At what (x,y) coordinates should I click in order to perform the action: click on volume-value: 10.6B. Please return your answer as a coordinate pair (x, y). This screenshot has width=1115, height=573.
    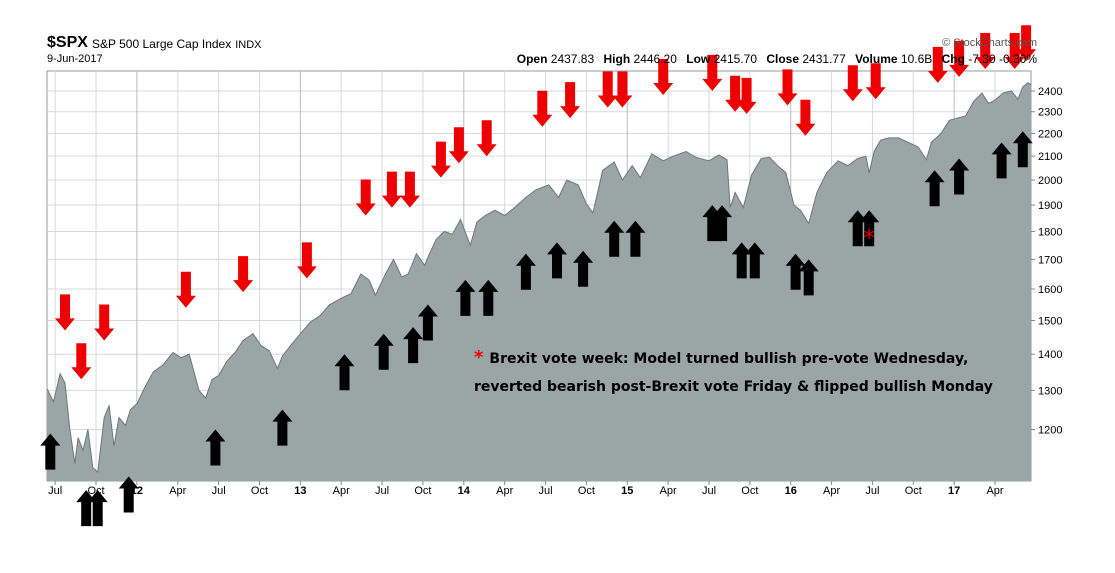
    Looking at the image, I should click on (916, 59).